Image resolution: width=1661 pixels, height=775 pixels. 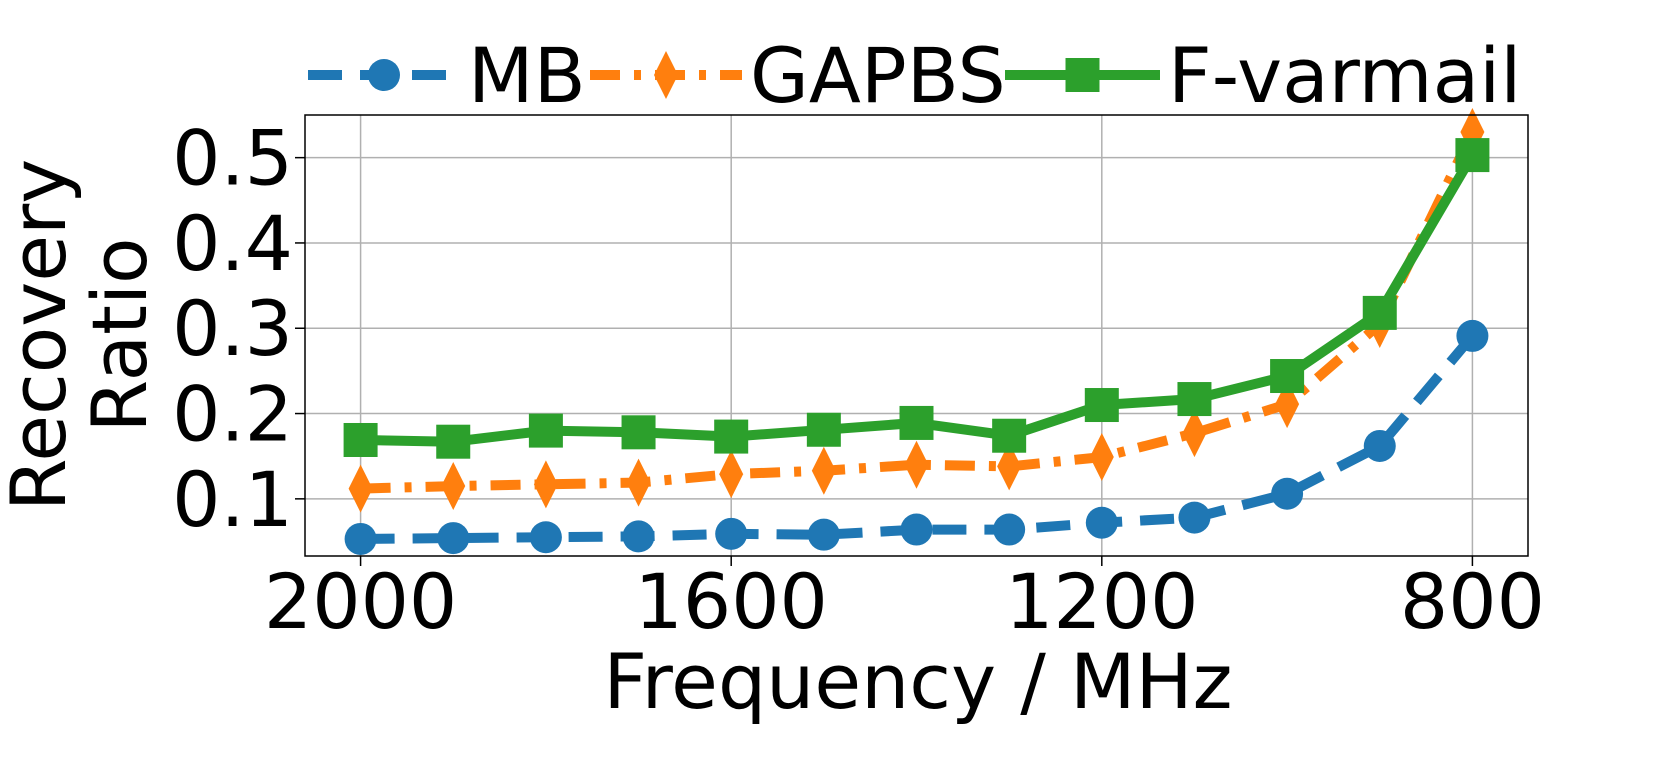 What do you see at coordinates (878, 75) in the screenshot?
I see `legend-label-gapbs: GAPBS` at bounding box center [878, 75].